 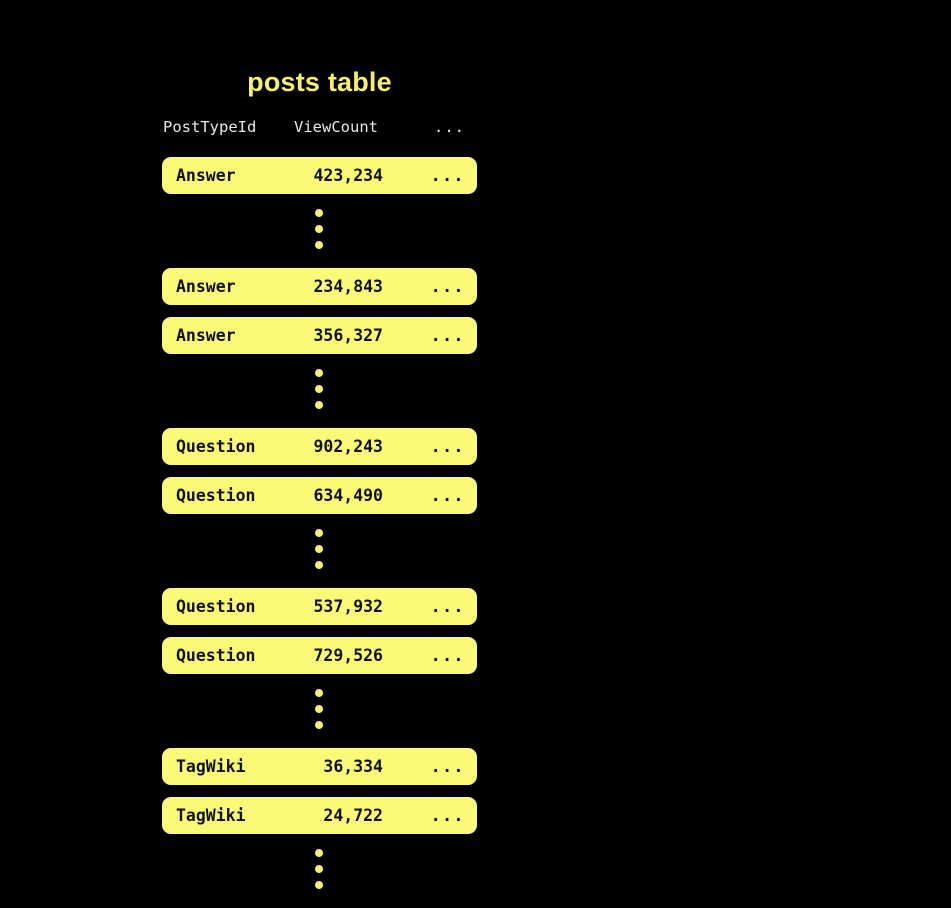 I want to click on cell-view-count: 36,334, so click(x=353, y=766).